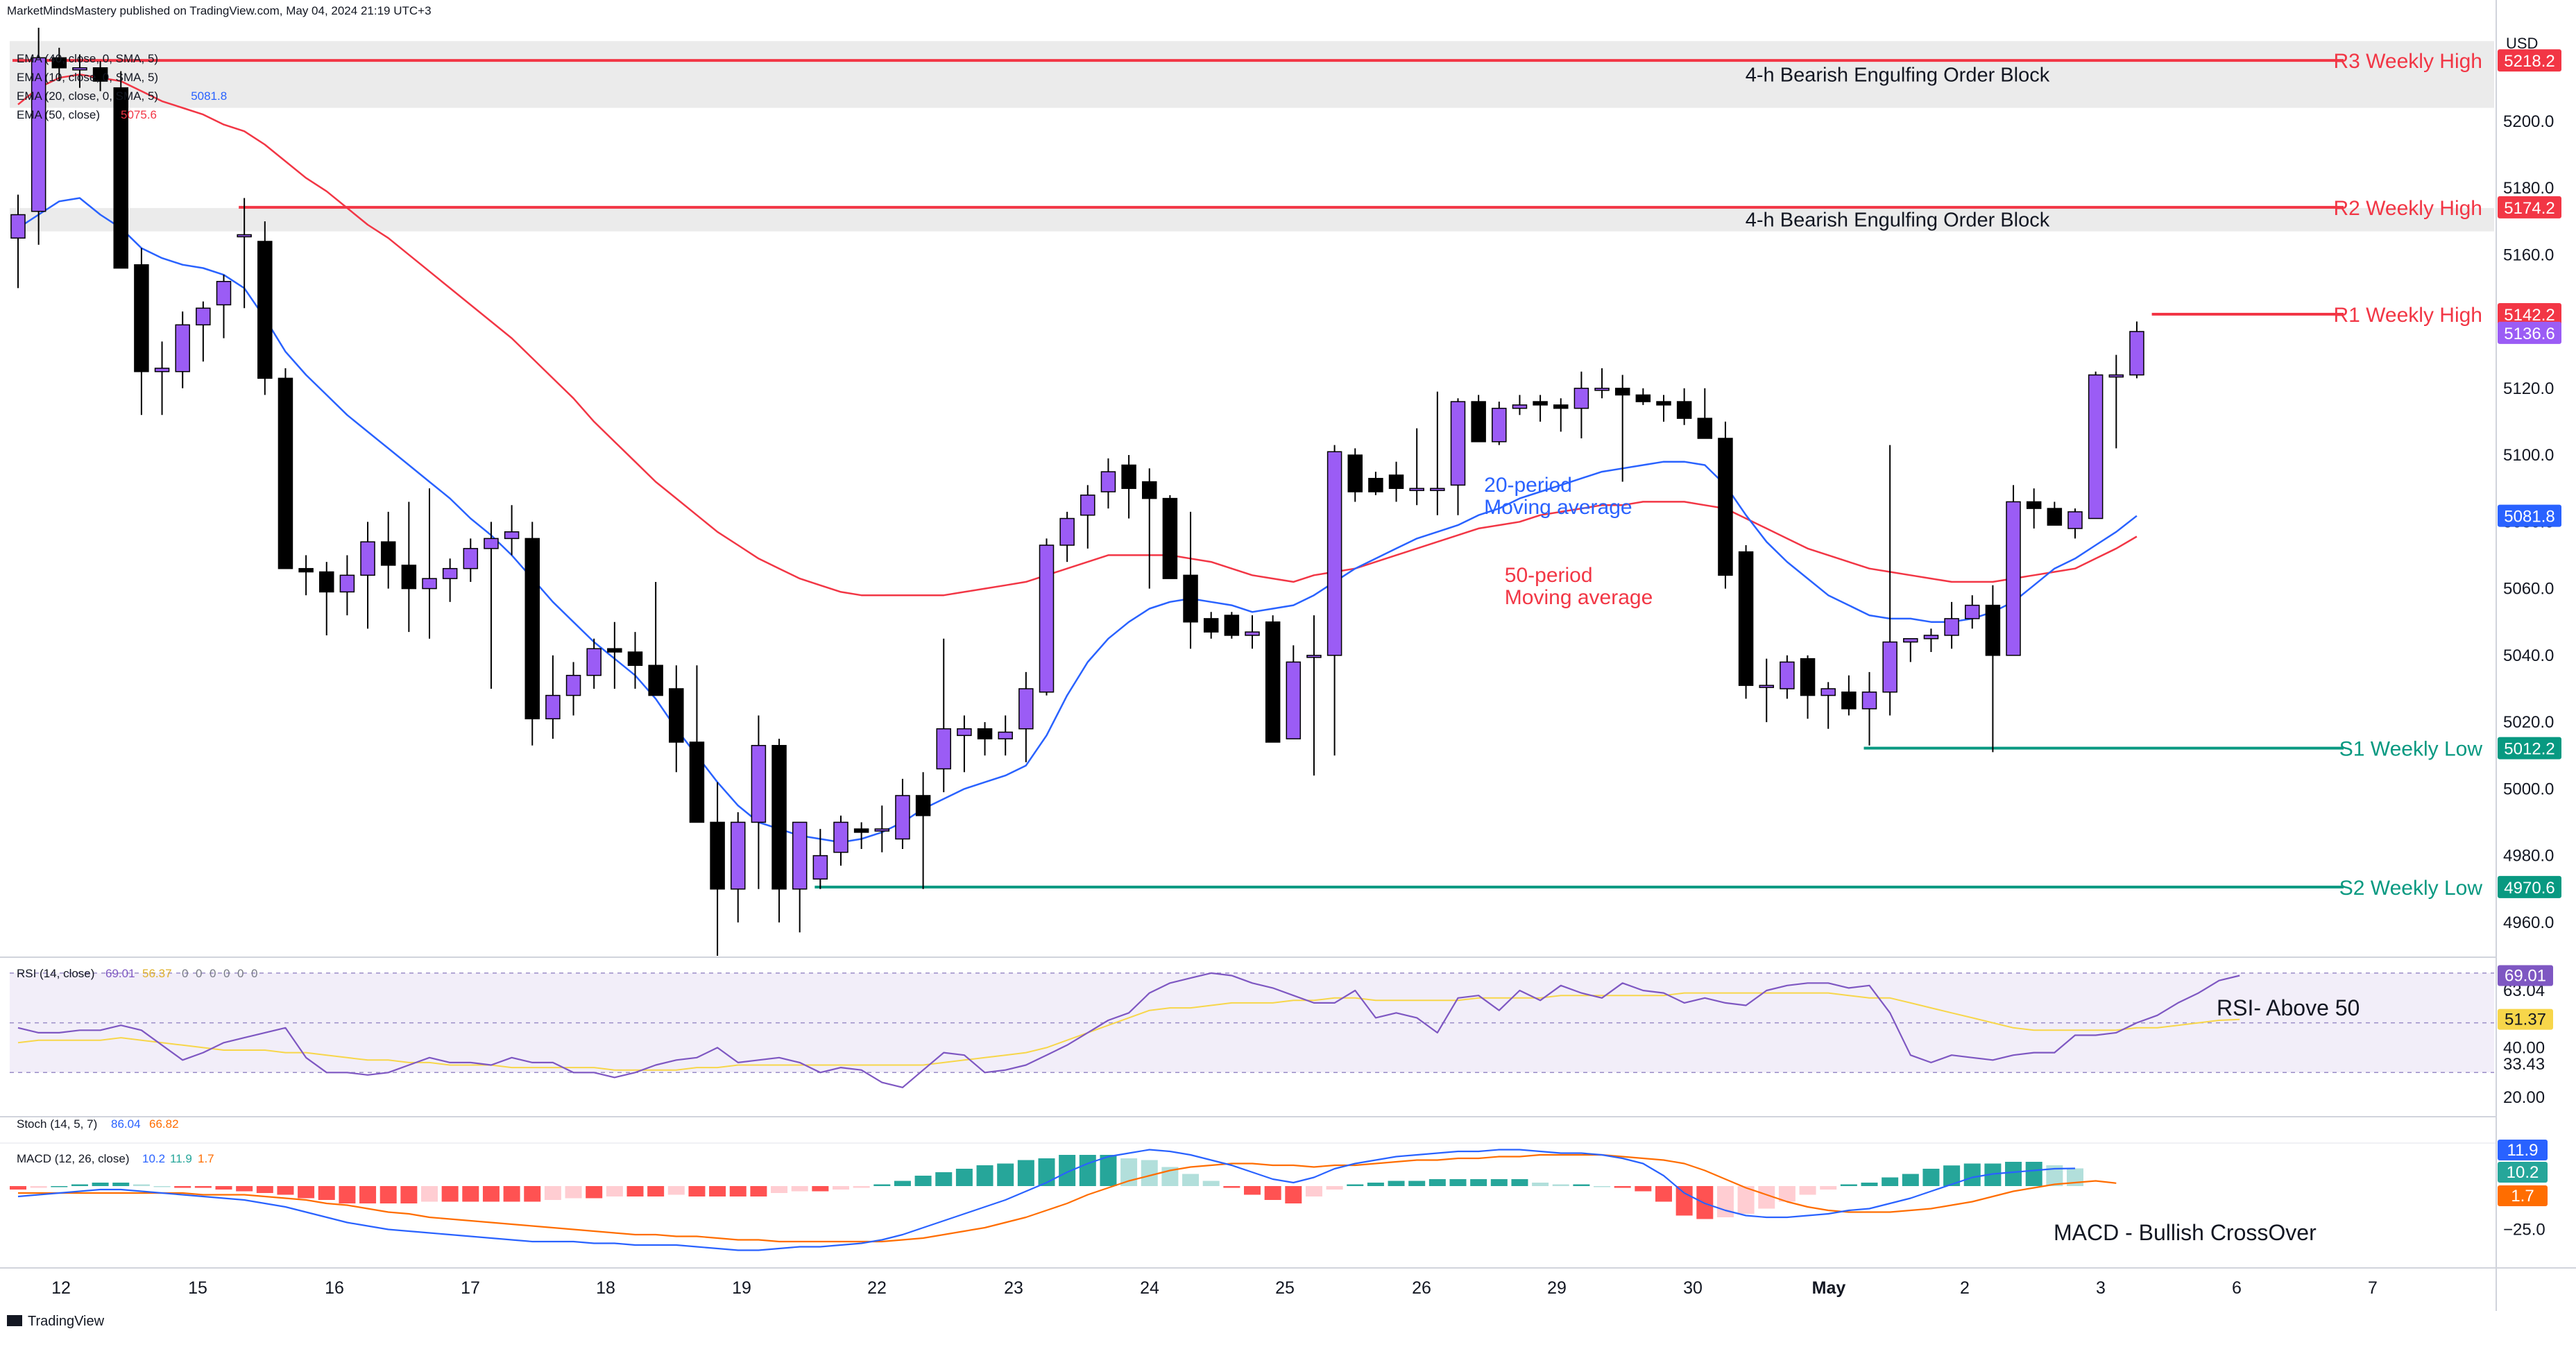 This screenshot has width=2576, height=1347. What do you see at coordinates (2529, 208) in the screenshot?
I see `level-price-text: 5174.2` at bounding box center [2529, 208].